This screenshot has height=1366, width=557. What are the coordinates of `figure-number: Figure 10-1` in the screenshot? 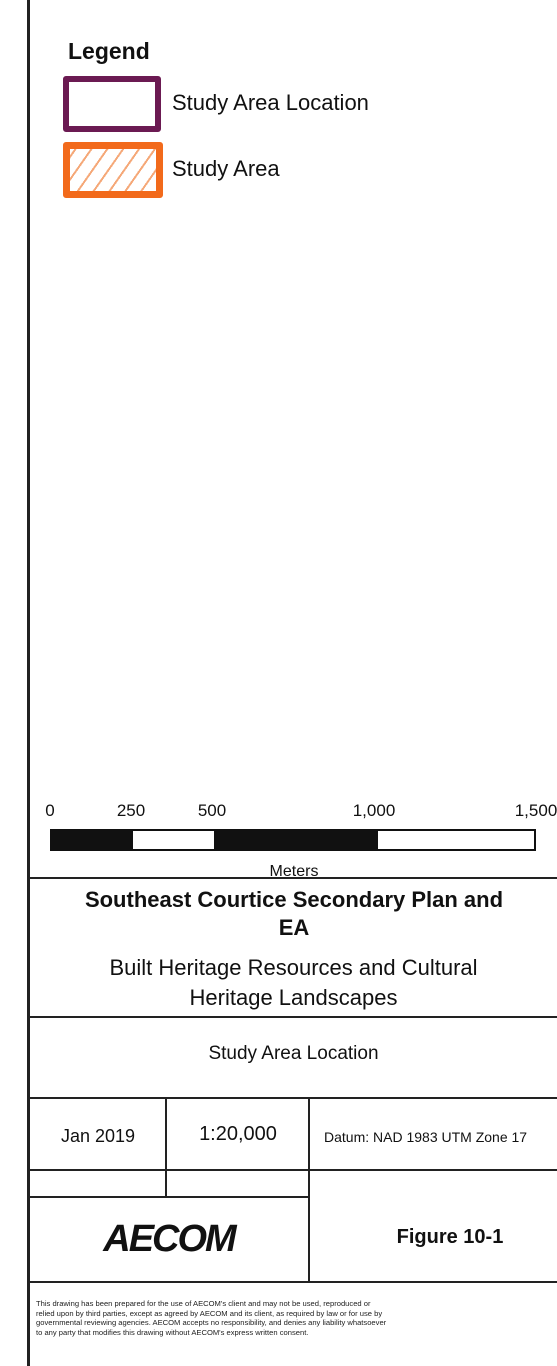 It's located at (450, 1237).